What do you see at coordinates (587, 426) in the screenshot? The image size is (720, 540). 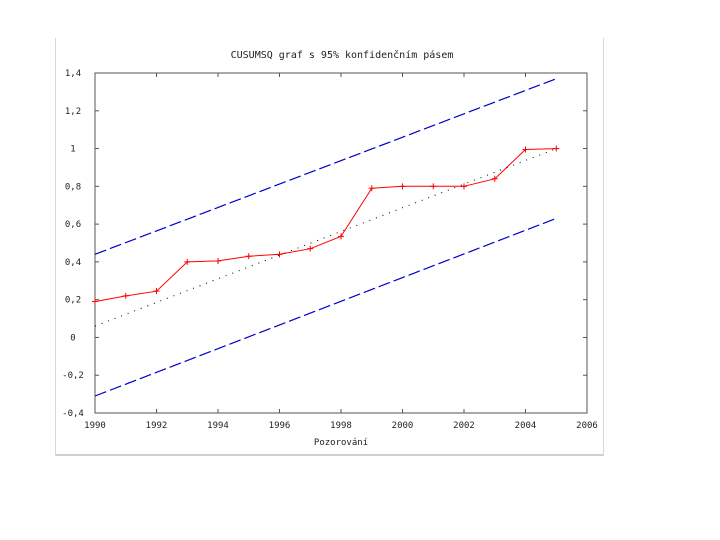 I see `x-tick-label: 2006` at bounding box center [587, 426].